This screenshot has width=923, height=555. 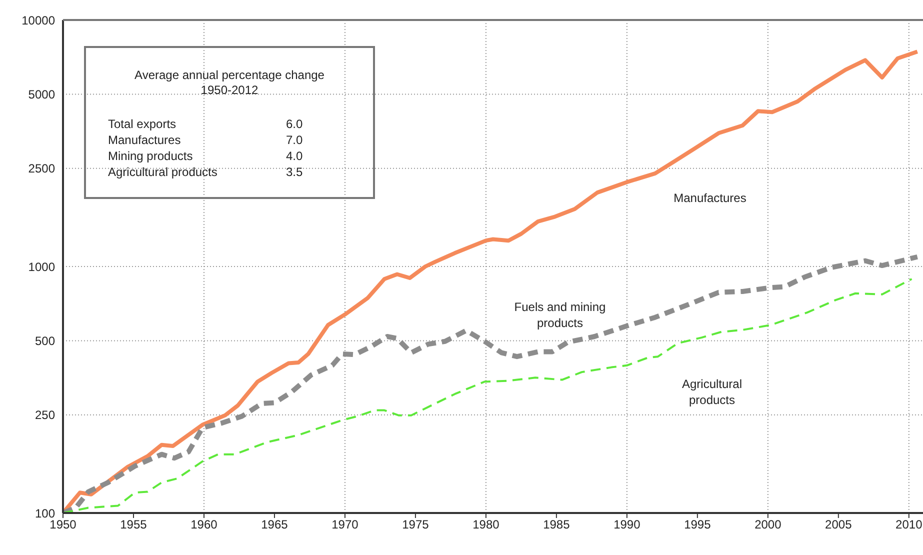 What do you see at coordinates (145, 140) in the screenshot?
I see `annotation: Manufactures` at bounding box center [145, 140].